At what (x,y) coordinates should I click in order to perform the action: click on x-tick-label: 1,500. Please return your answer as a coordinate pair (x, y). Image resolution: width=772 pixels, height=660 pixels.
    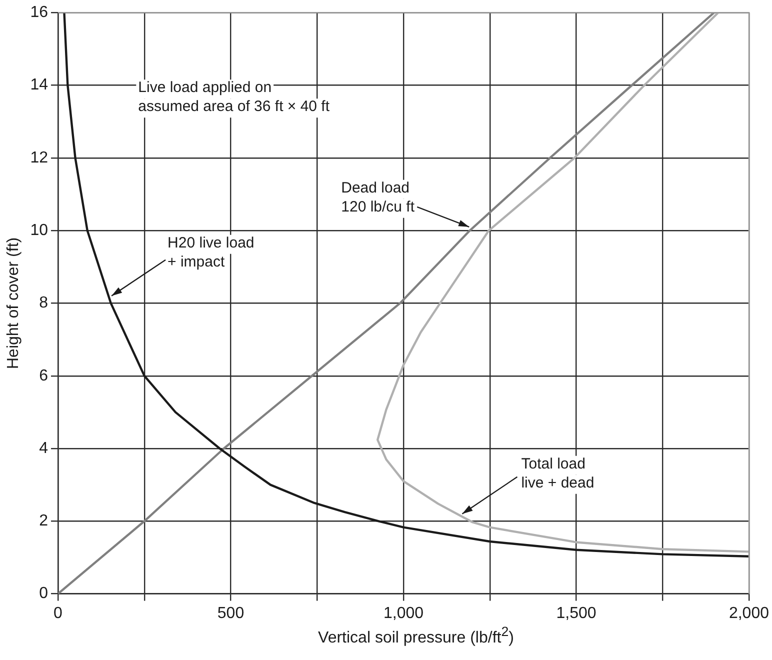
    Looking at the image, I should click on (576, 613).